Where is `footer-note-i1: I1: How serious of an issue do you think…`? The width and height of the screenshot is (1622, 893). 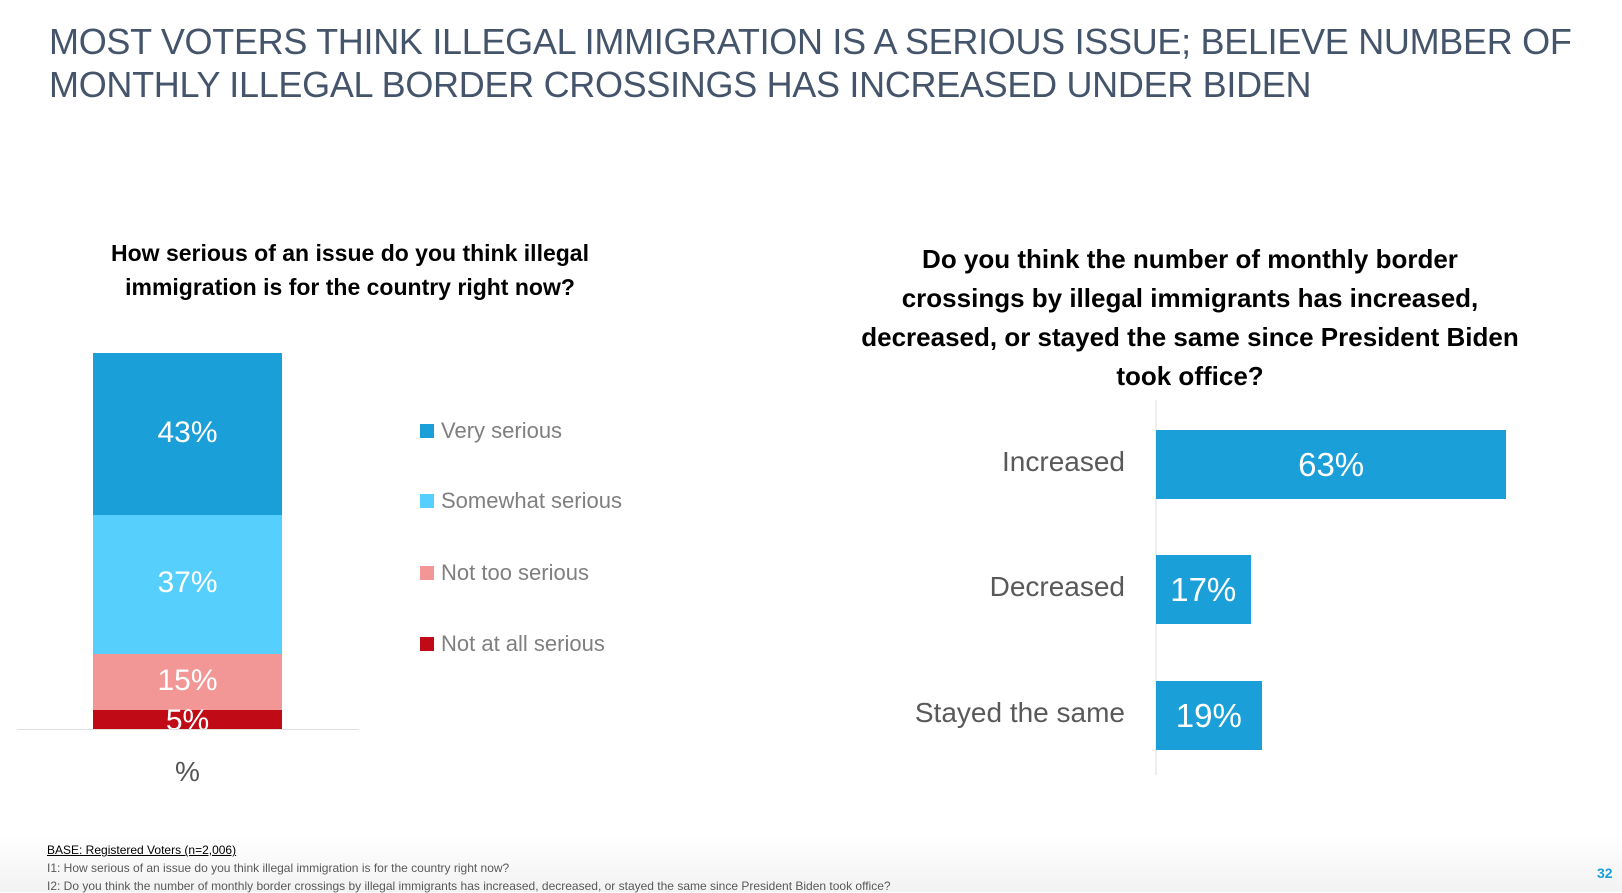 footer-note-i1: I1: How serious of an issue do you think… is located at coordinates (278, 868).